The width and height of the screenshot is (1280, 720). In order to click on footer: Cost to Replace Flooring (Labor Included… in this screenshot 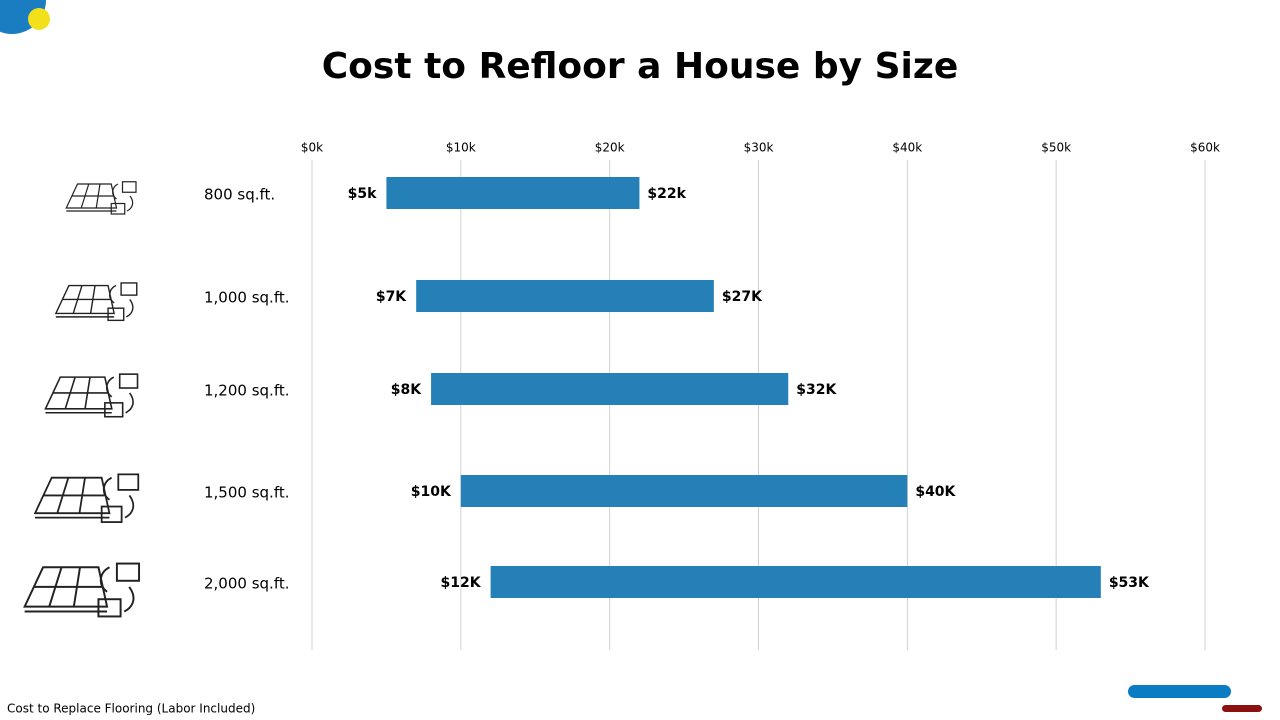, I will do `click(131, 709)`.